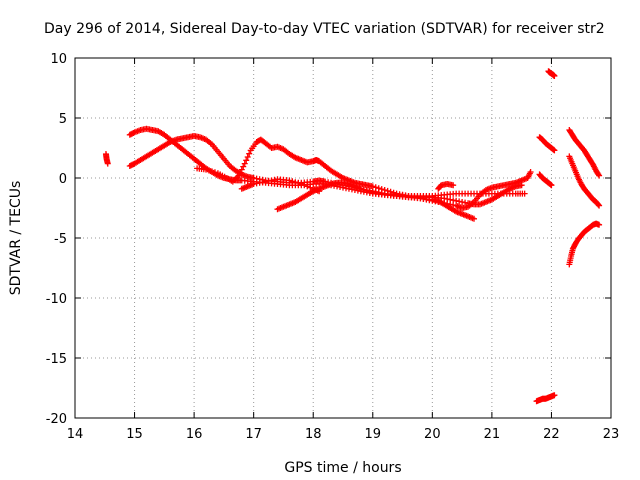 This screenshot has width=640, height=480. What do you see at coordinates (58, 59) in the screenshot?
I see `y-tick-label: 10` at bounding box center [58, 59].